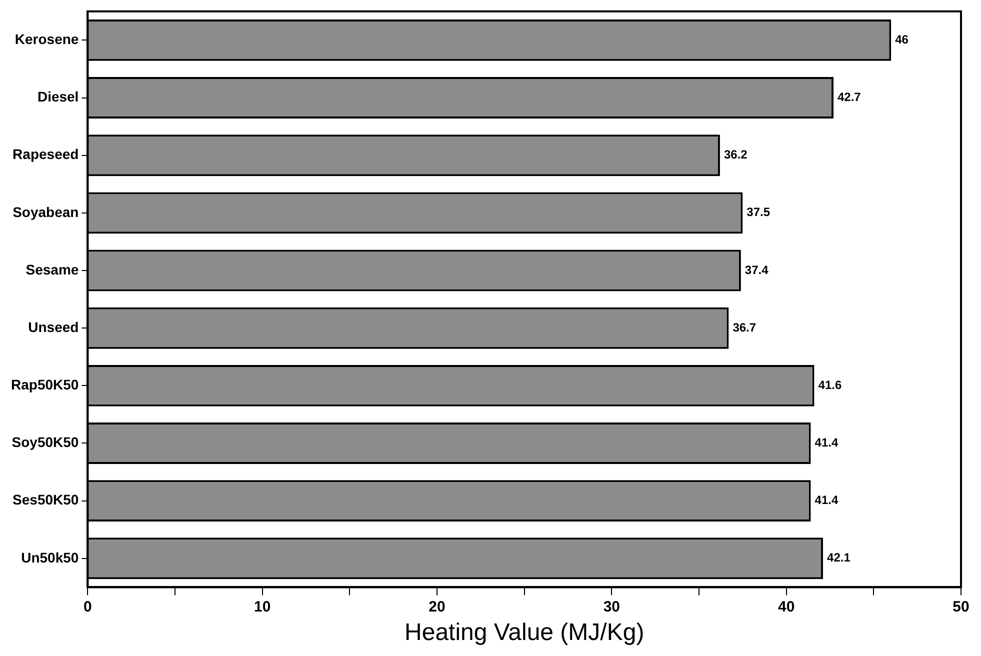 This screenshot has width=981, height=656. What do you see at coordinates (850, 97) in the screenshot?
I see `data-label: 42.7` at bounding box center [850, 97].